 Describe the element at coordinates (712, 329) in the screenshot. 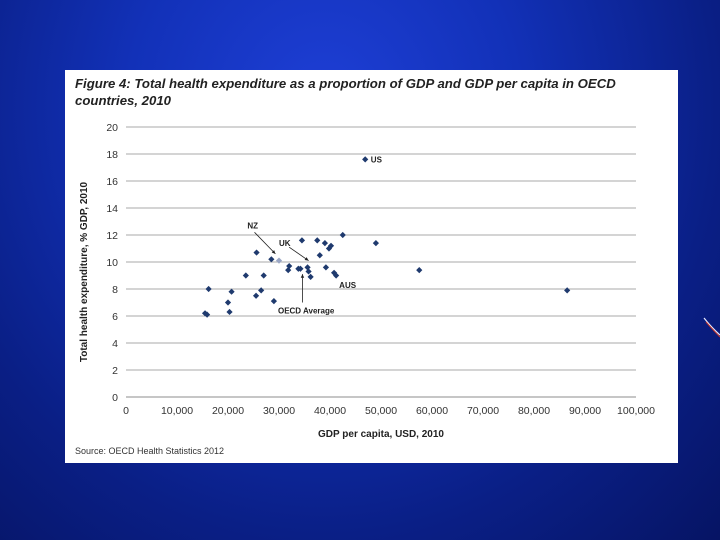

I see `swoosh-accent-line` at that location.